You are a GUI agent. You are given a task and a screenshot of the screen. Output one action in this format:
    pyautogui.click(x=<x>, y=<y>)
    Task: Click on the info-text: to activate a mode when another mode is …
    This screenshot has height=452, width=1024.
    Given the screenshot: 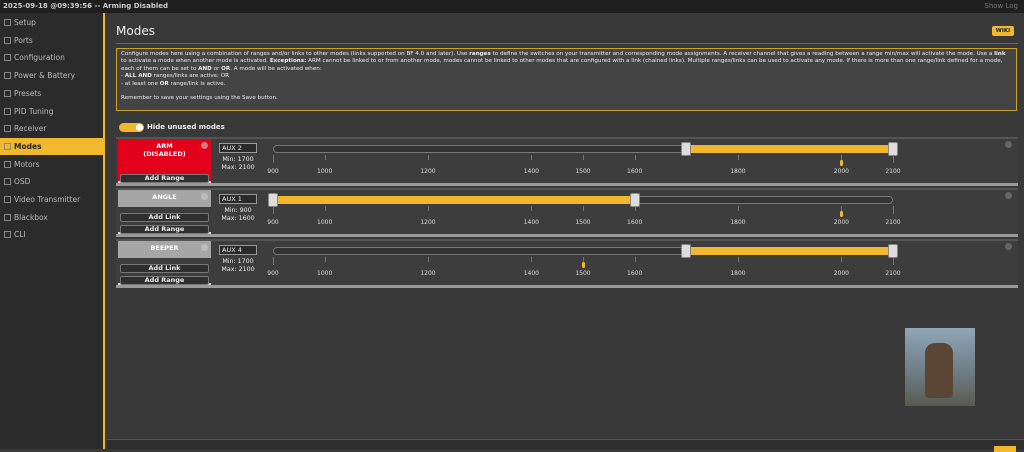 What is the action you would take?
    pyautogui.click(x=195, y=61)
    